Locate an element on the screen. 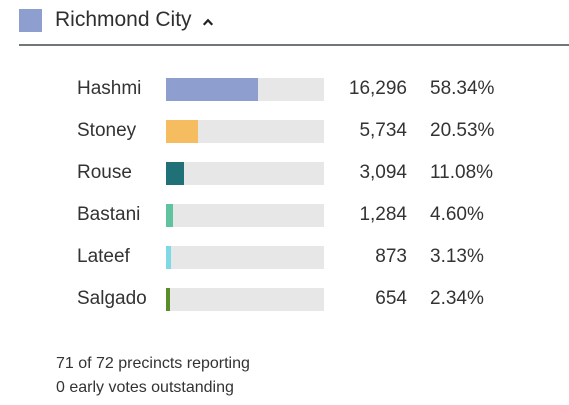  vote-count: 5,734 is located at coordinates (383, 130).